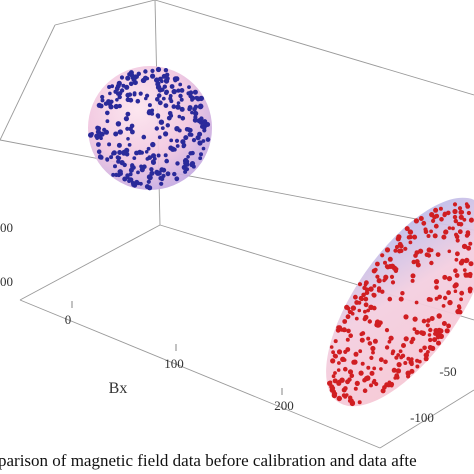 The width and height of the screenshot is (474, 474). I want to click on sphere-surface, so click(150, 128).